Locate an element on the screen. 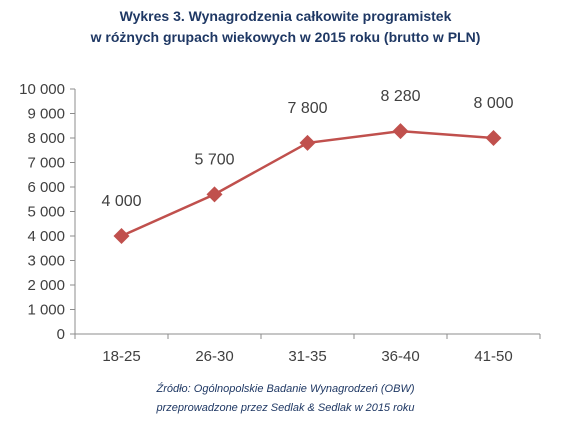  y-tick-label: 1 000 is located at coordinates (46, 310).